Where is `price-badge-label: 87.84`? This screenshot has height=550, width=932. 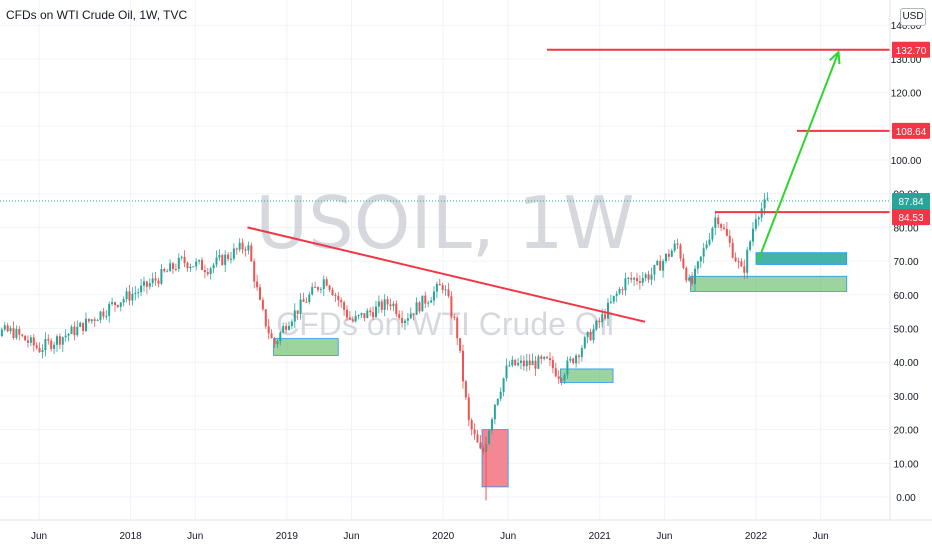 price-badge-label: 87.84 is located at coordinates (910, 202).